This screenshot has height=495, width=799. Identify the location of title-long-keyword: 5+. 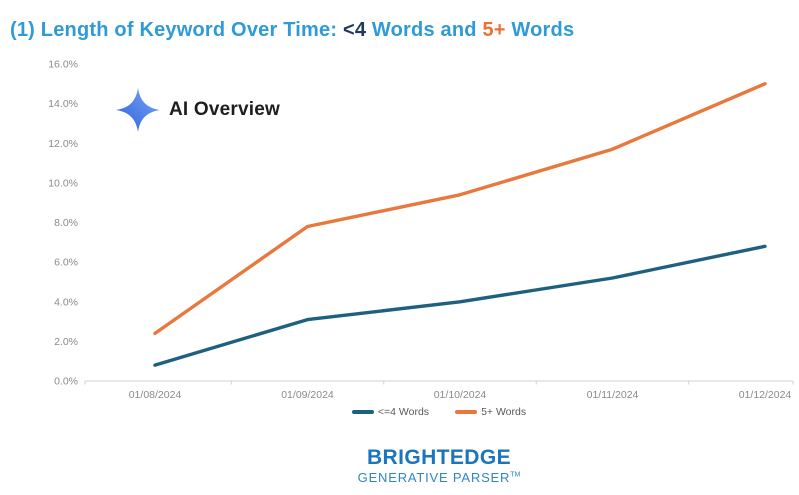
(494, 30).